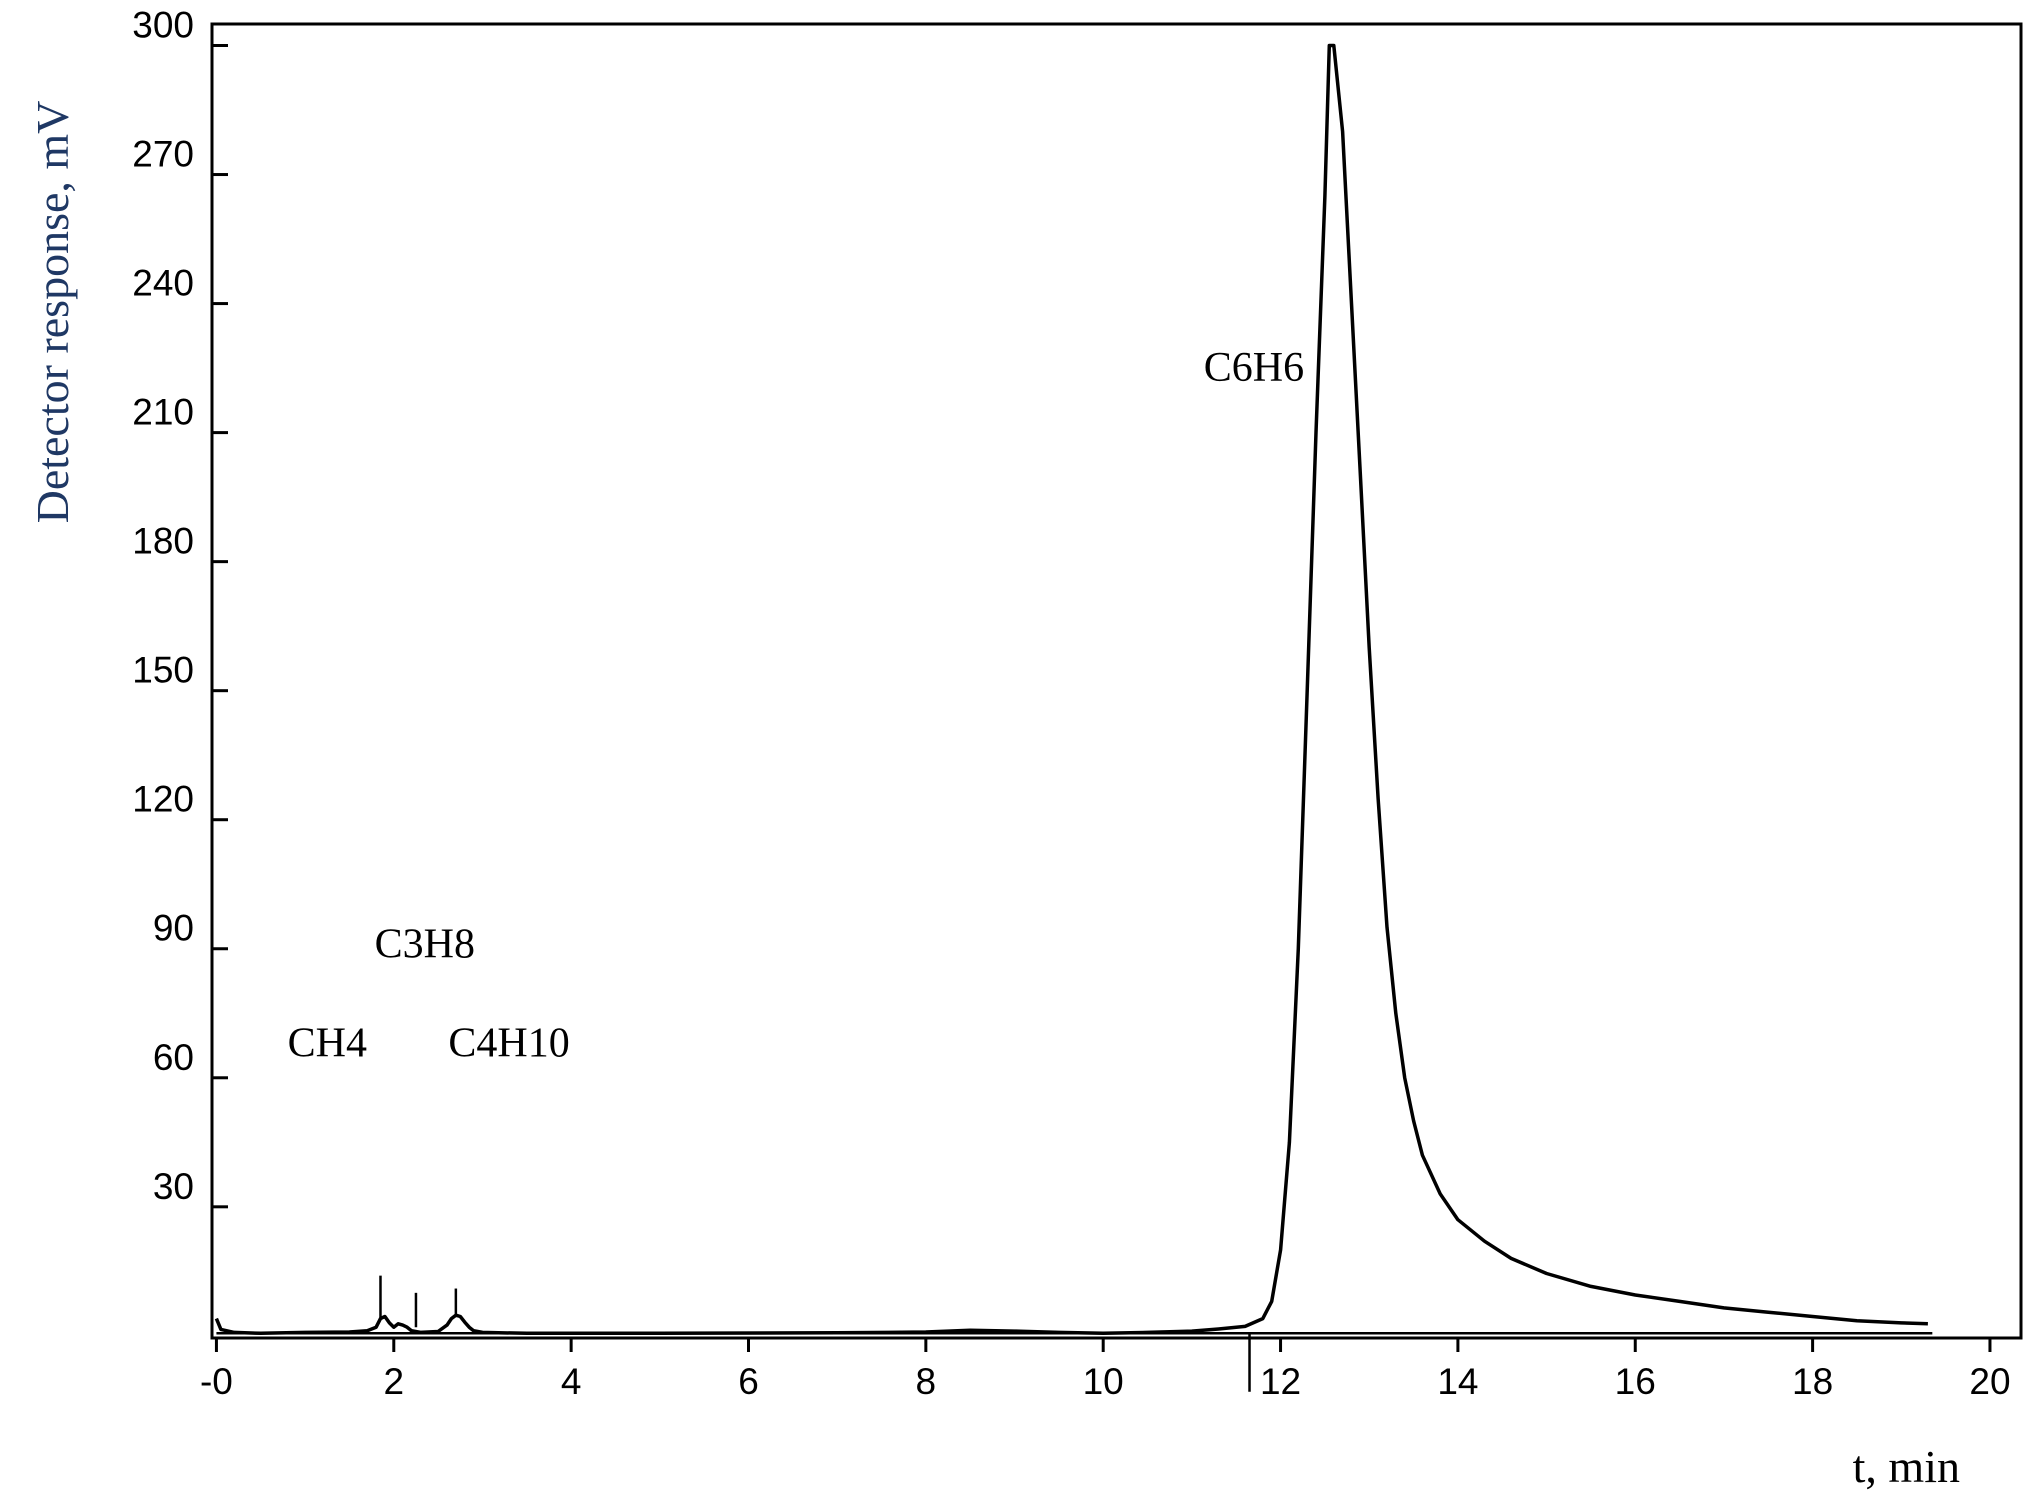 The image size is (2041, 1503). What do you see at coordinates (926, 1381) in the screenshot?
I see `x-tick-label: 8` at bounding box center [926, 1381].